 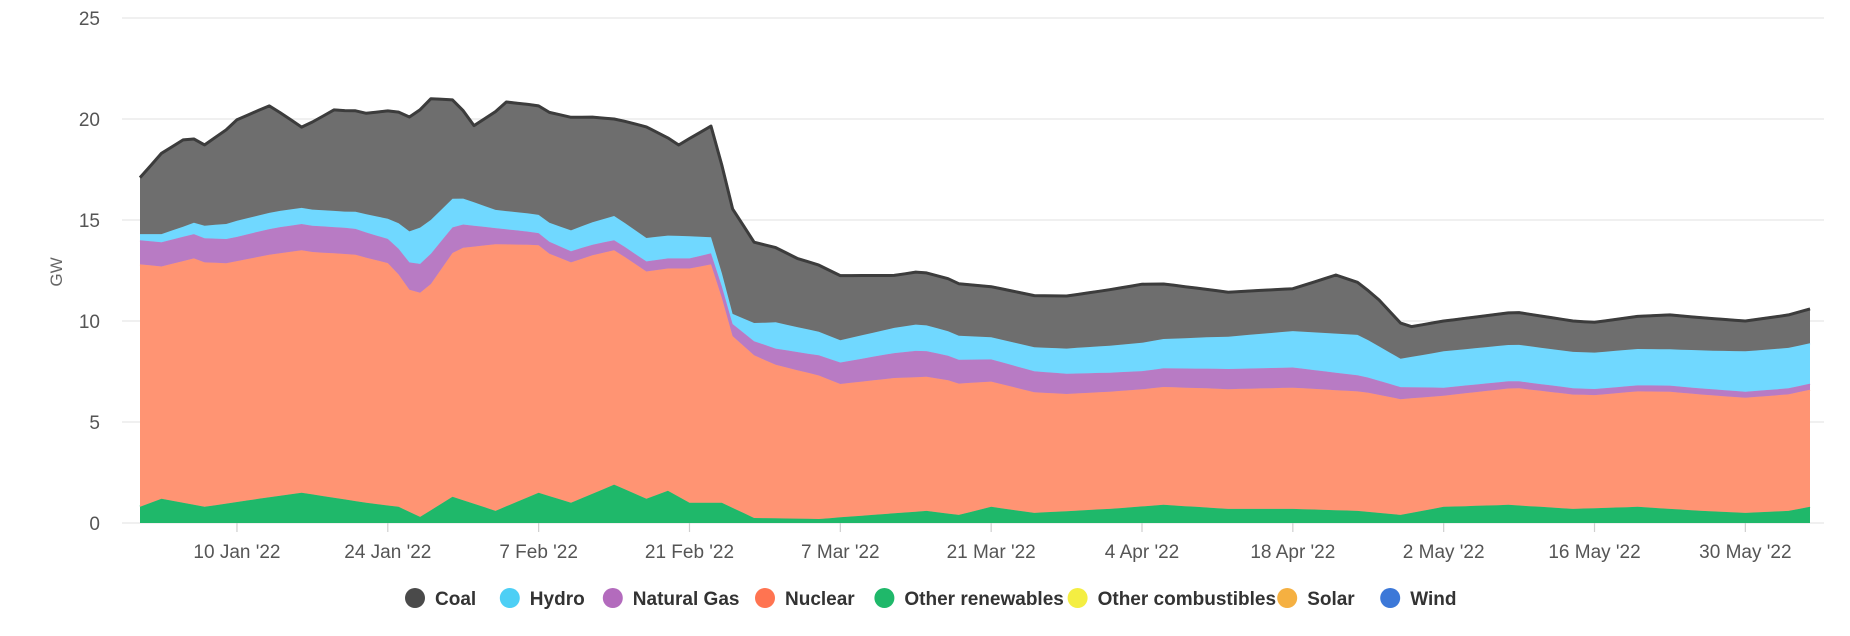 I want to click on x-tick-label: 7 Feb '22, so click(x=538, y=552).